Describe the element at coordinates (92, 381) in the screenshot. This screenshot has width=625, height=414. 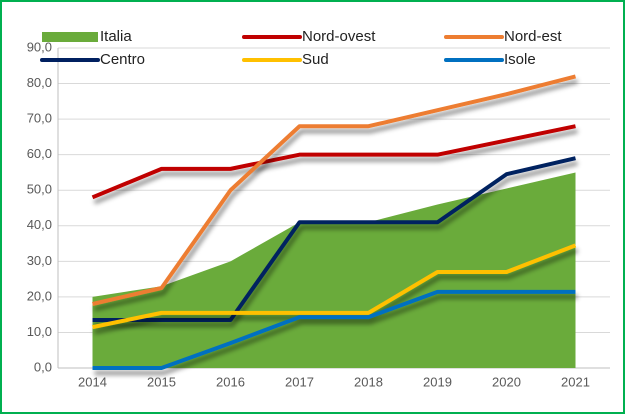
I see `x-tick-label: 2014` at that location.